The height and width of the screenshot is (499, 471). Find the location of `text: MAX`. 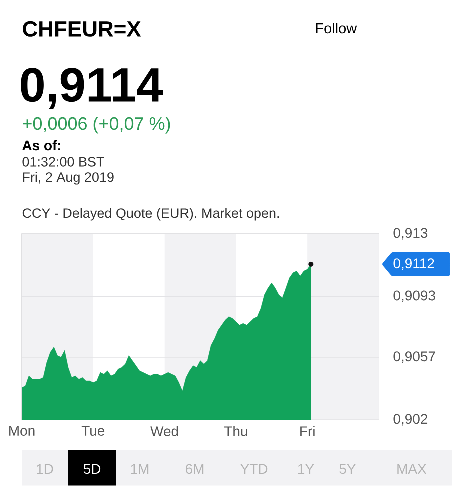

text: MAX is located at coordinates (412, 469).